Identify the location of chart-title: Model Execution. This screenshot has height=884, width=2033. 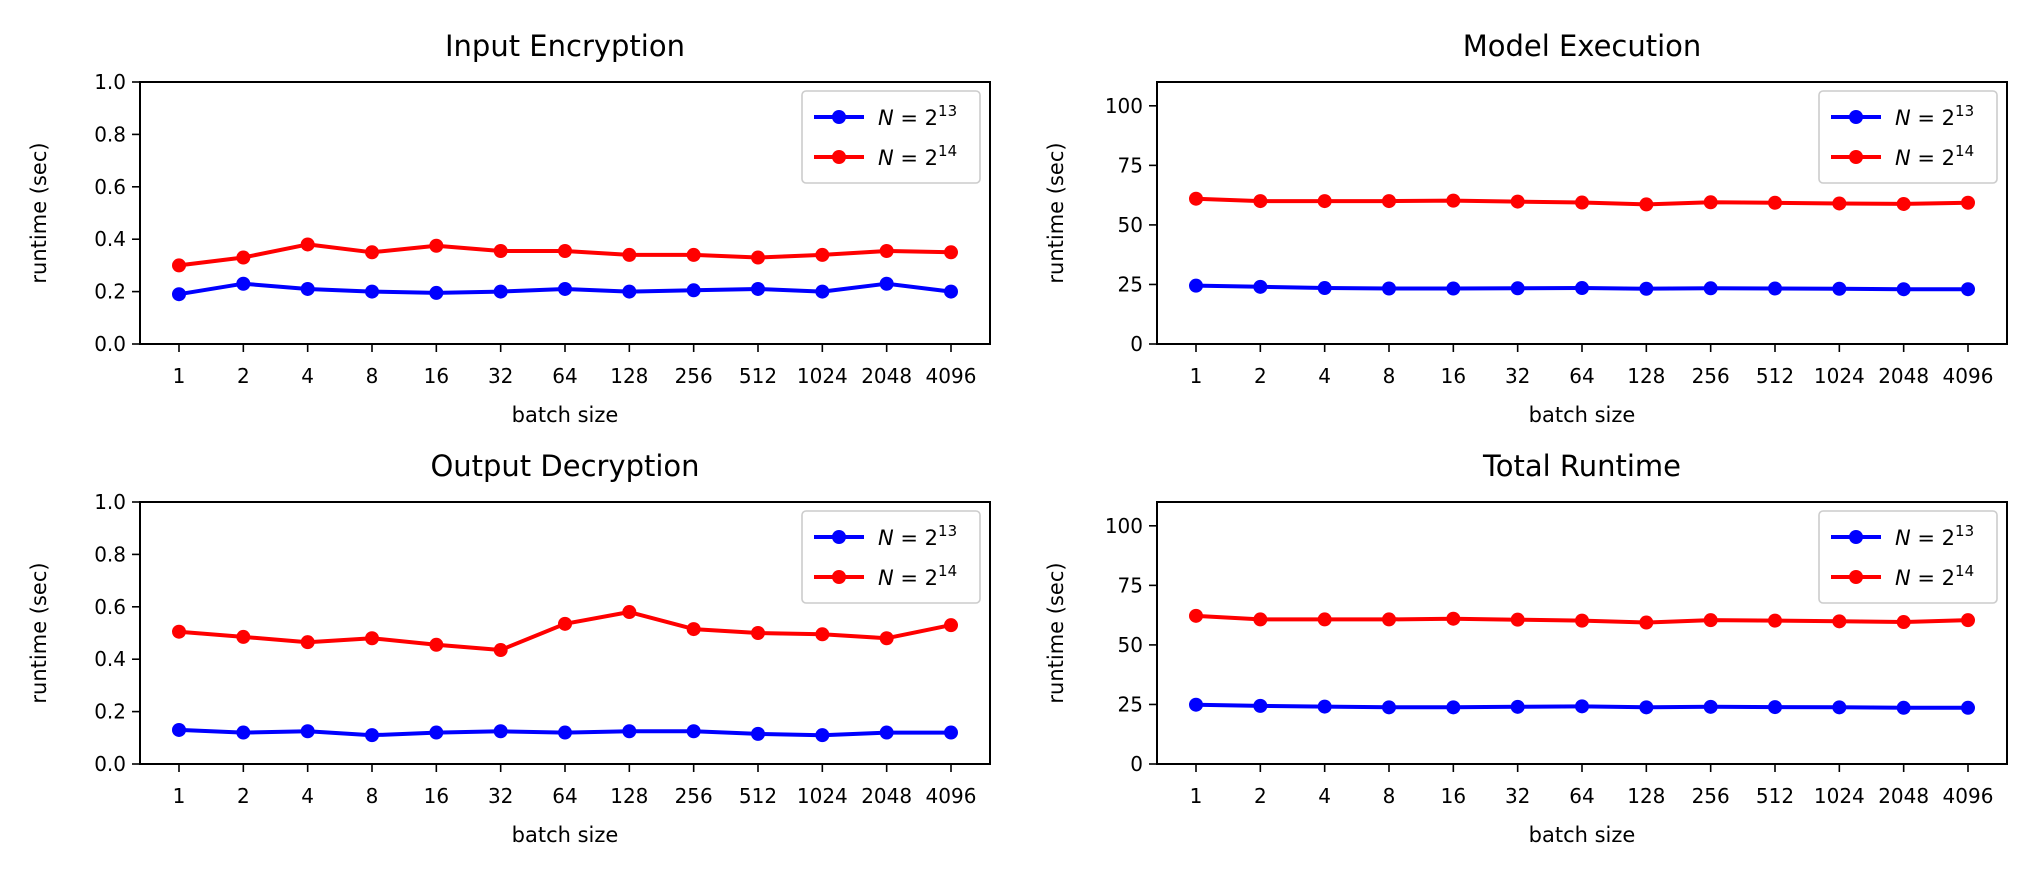
(1582, 46).